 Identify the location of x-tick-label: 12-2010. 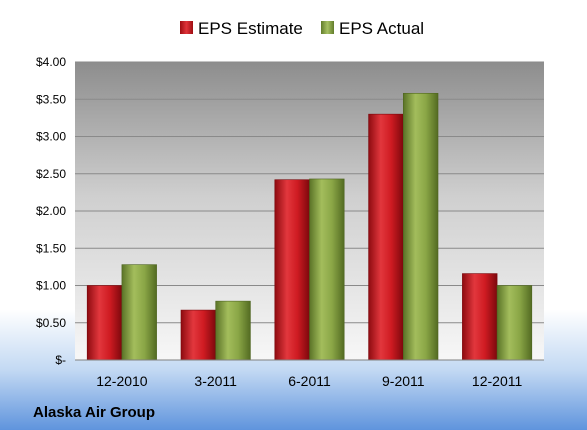
(122, 381).